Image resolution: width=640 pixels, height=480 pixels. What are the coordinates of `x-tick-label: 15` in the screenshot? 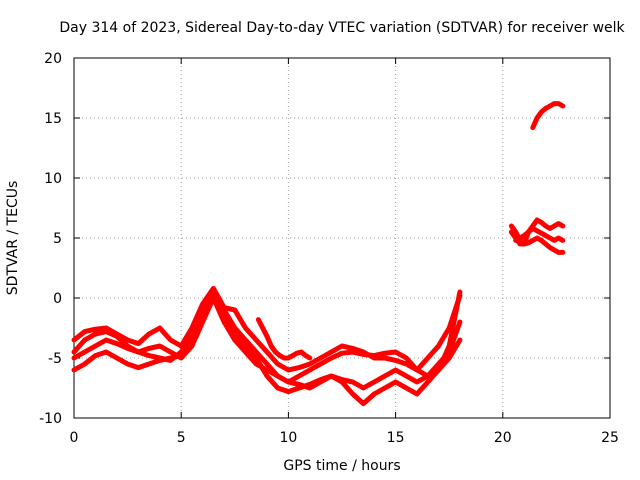 It's located at (396, 438).